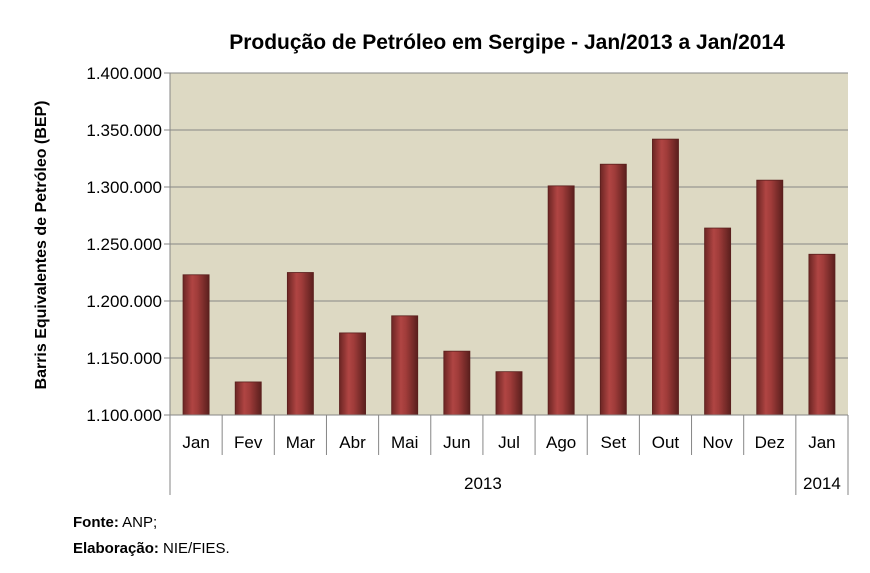 Image resolution: width=870 pixels, height=573 pixels. I want to click on source-label: Fonte:, so click(96, 522).